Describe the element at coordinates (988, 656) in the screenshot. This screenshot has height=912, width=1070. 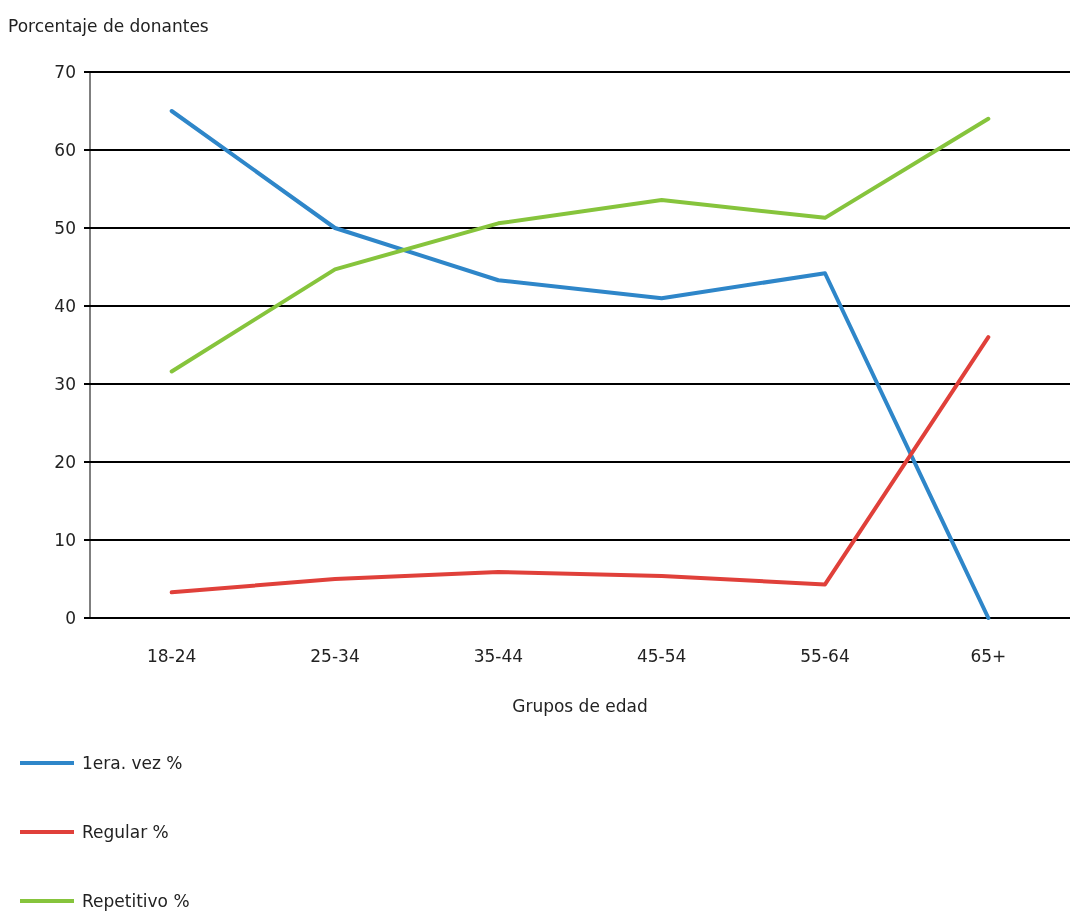
I see `x-tick-label: 65+` at that location.